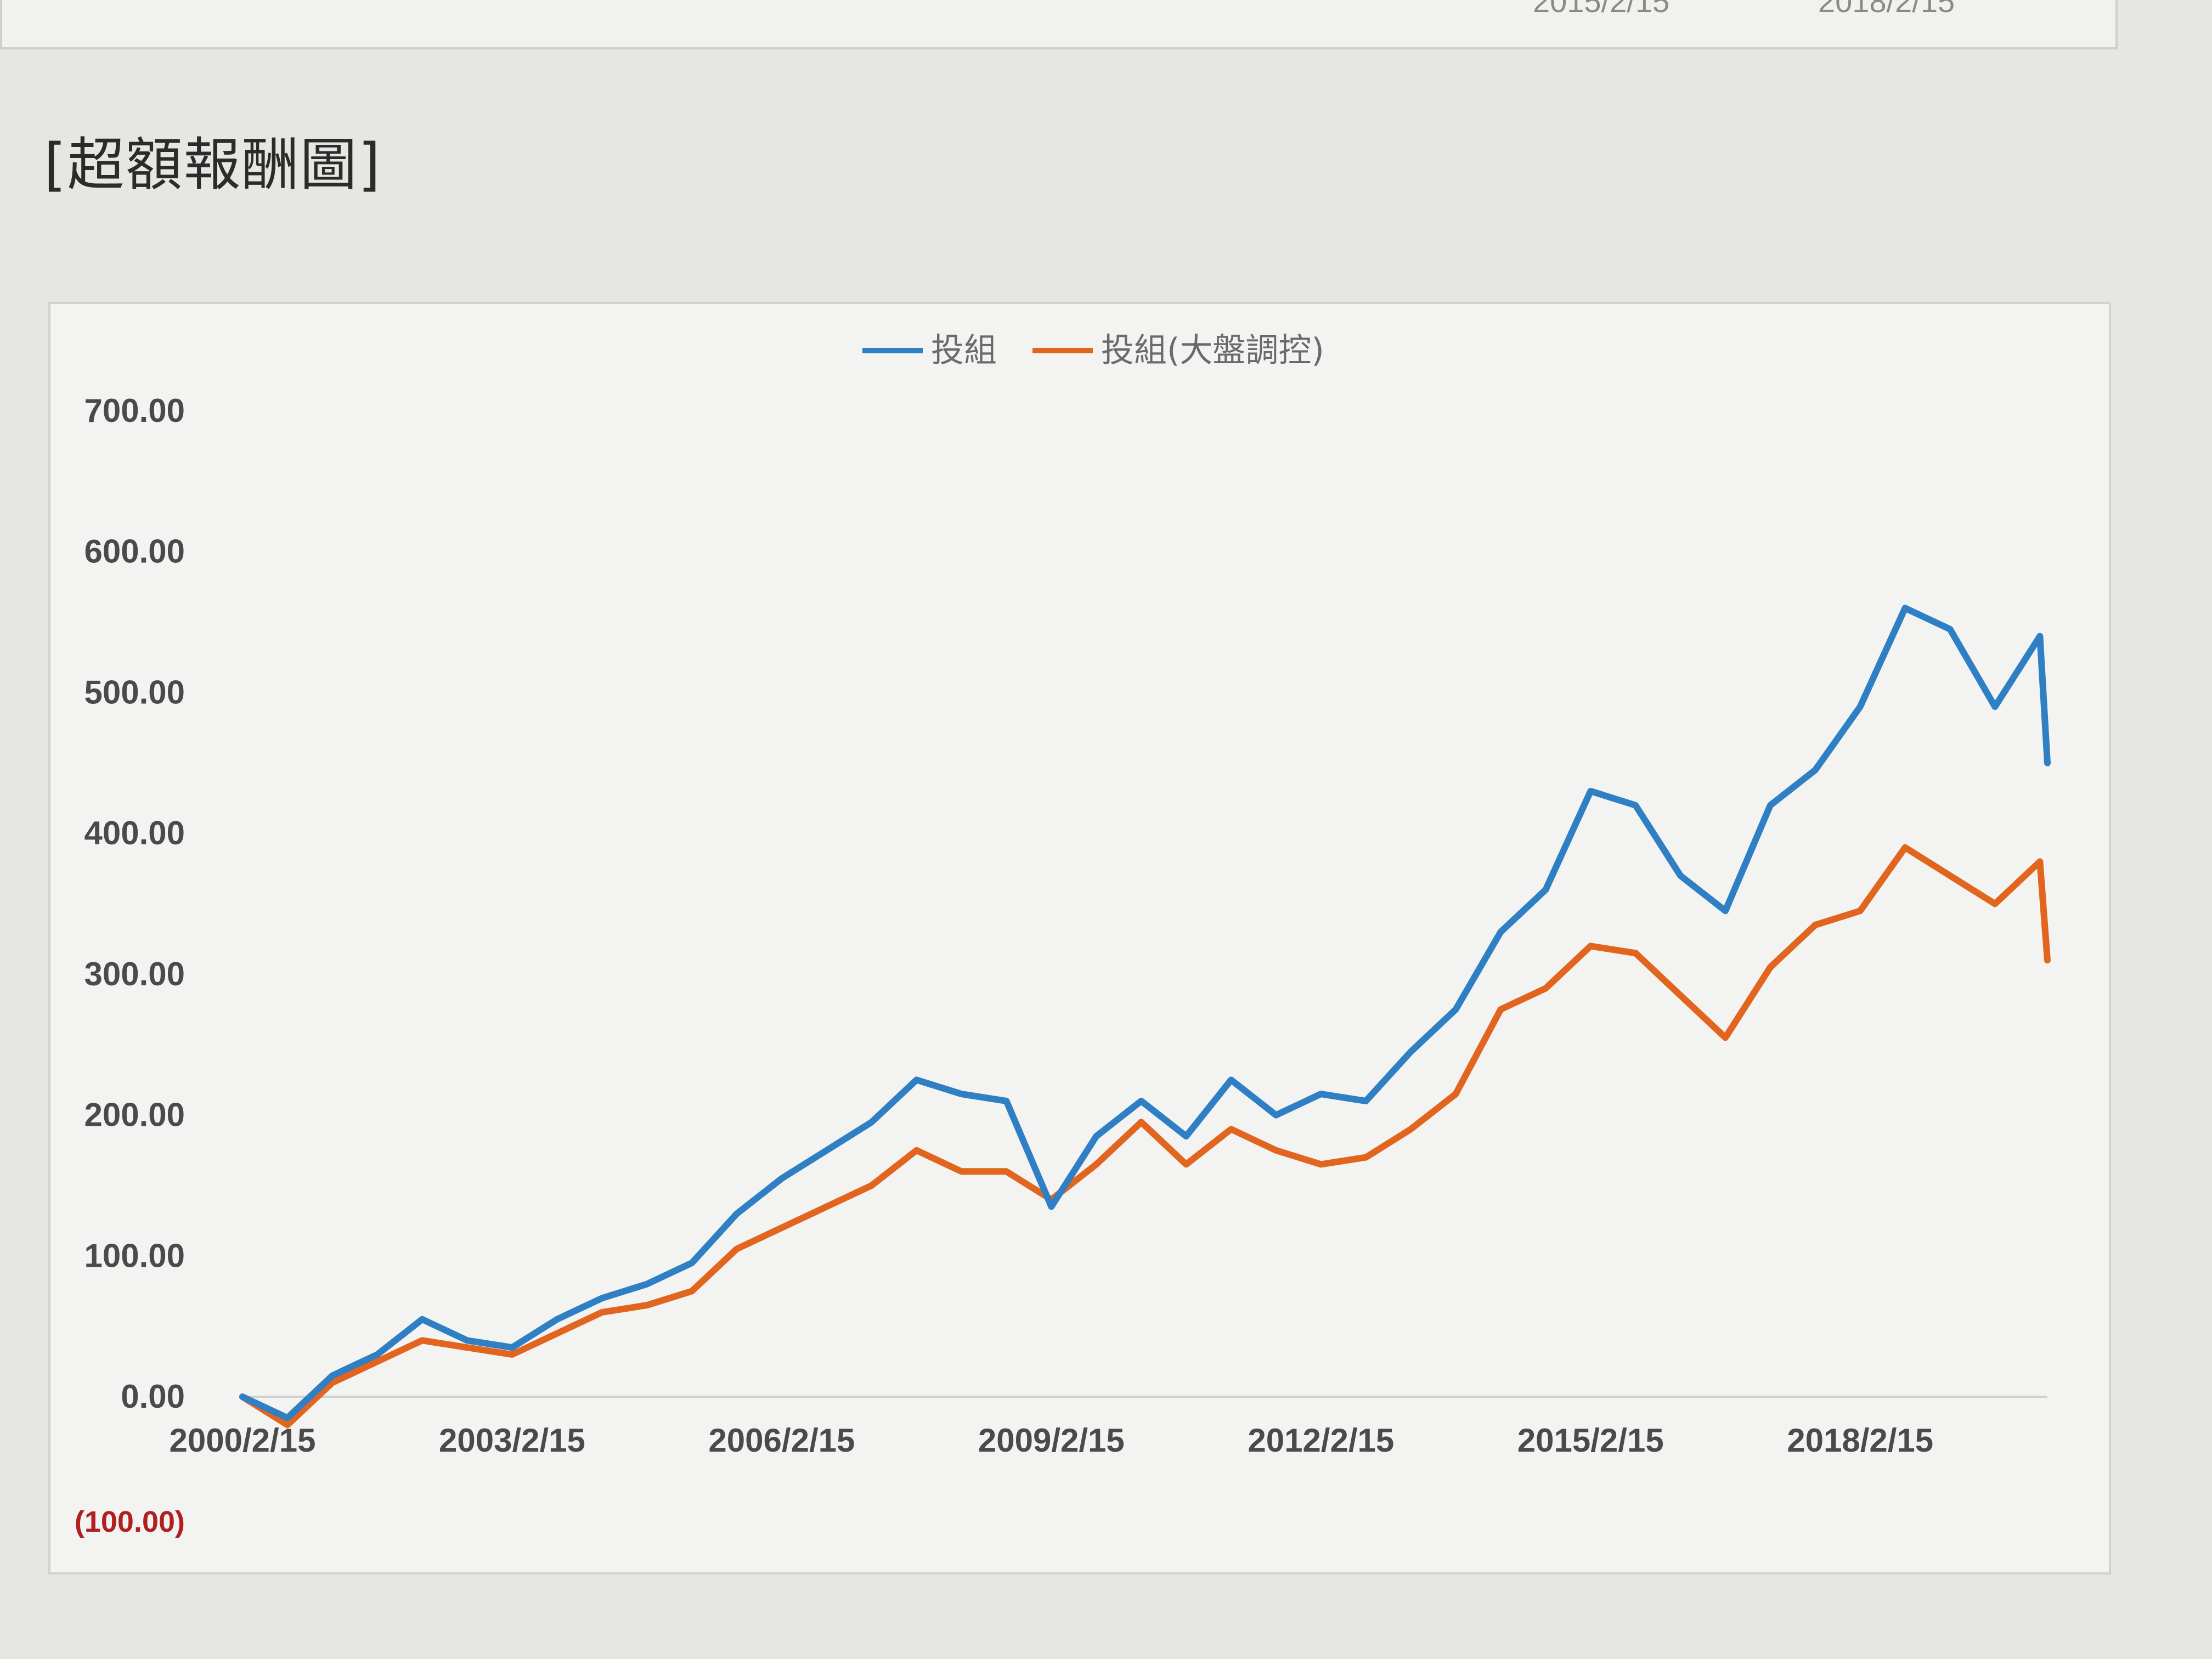  Describe the element at coordinates (1212, 350) in the screenshot. I see `legend-label-series-2: 投組(大盤調控)` at that location.